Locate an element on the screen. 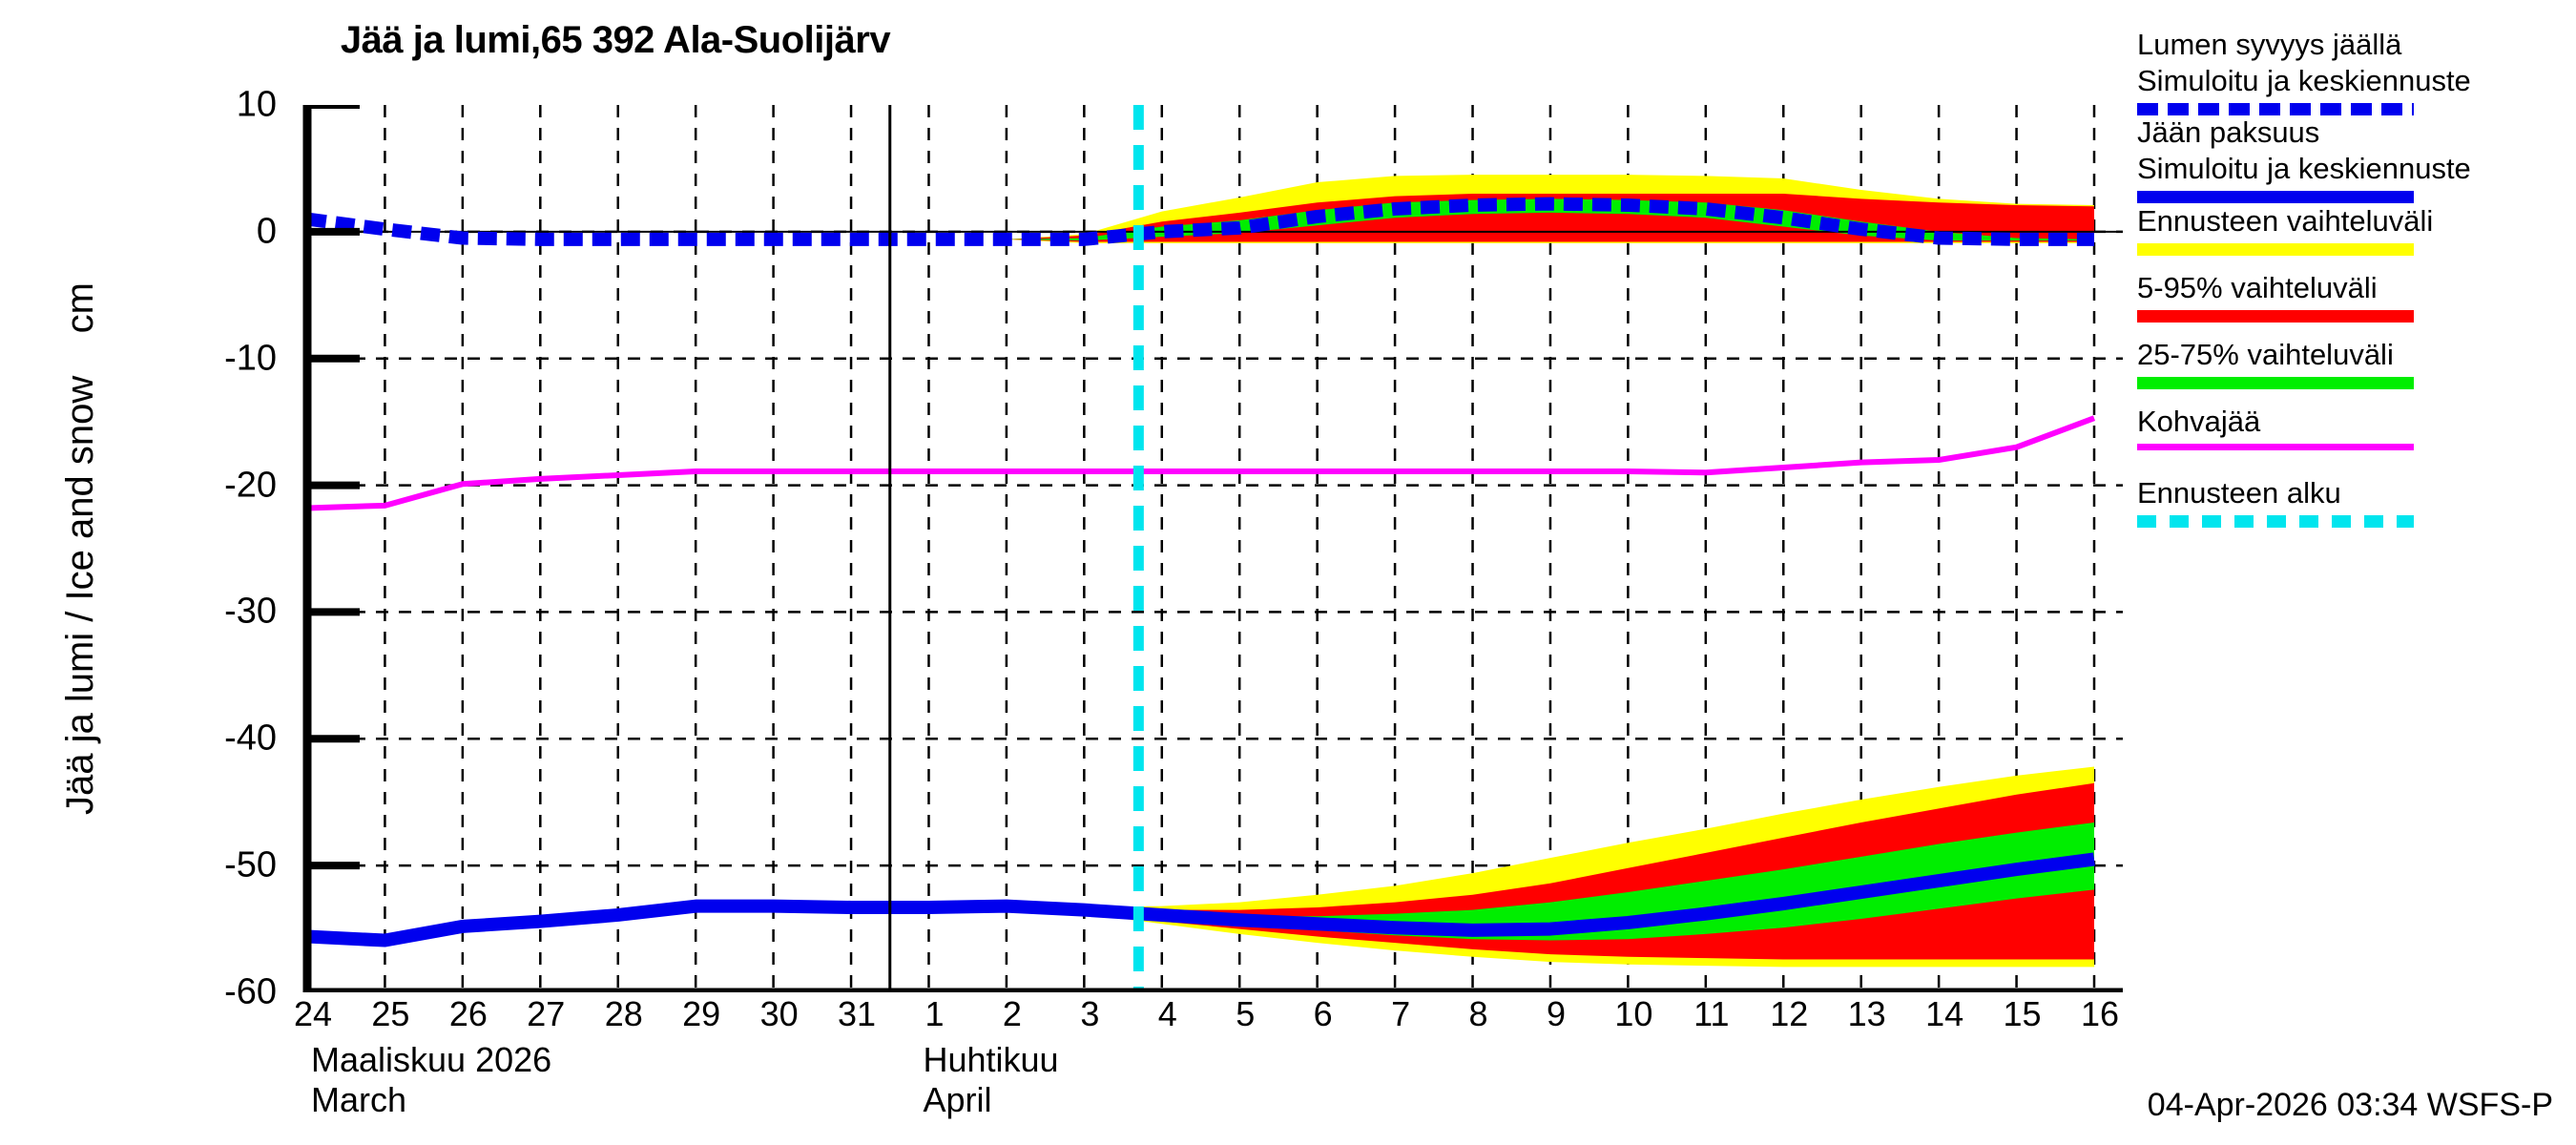 The image size is (2576, 1145). x-tick-label: 5 is located at coordinates (1246, 1013).